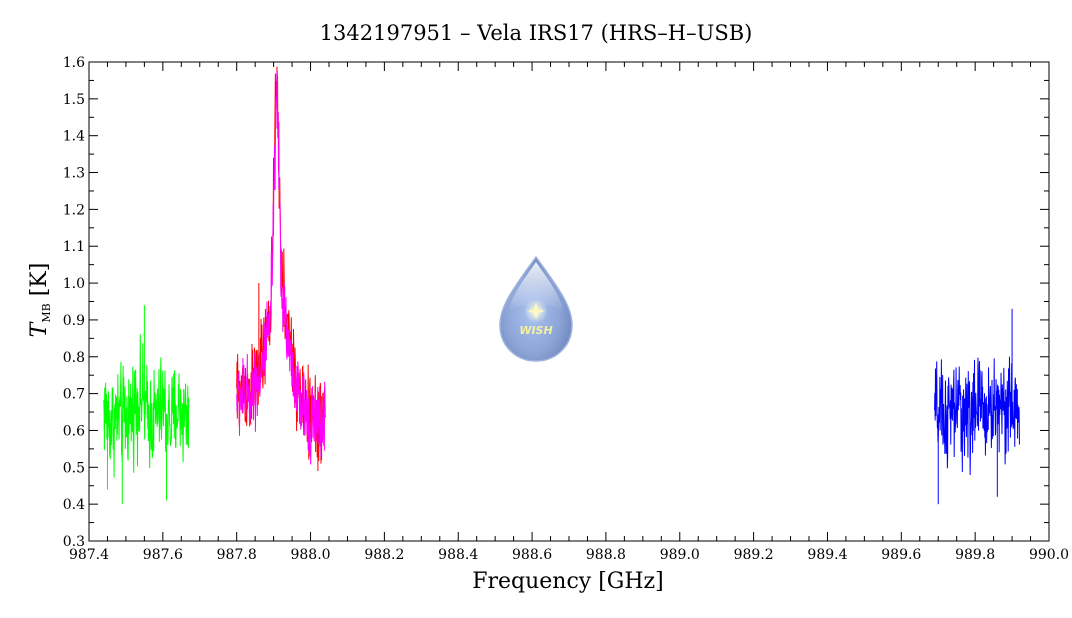 The image size is (1072, 618). Describe the element at coordinates (74, 210) in the screenshot. I see `y-tick-label: 1.2` at that location.